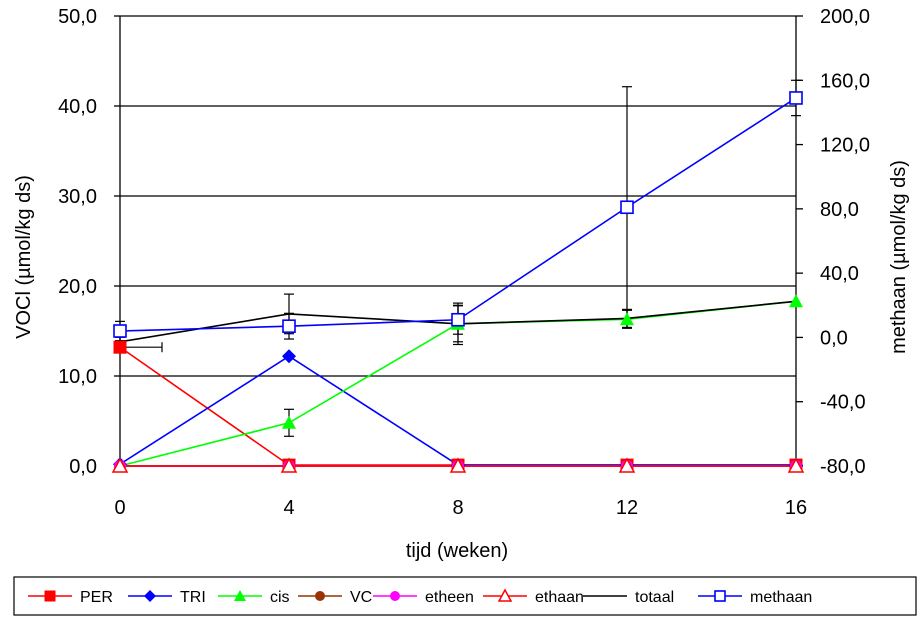 This screenshot has width=919, height=628. Describe the element at coordinates (781, 597) in the screenshot. I see `legend-label: methaan` at that location.